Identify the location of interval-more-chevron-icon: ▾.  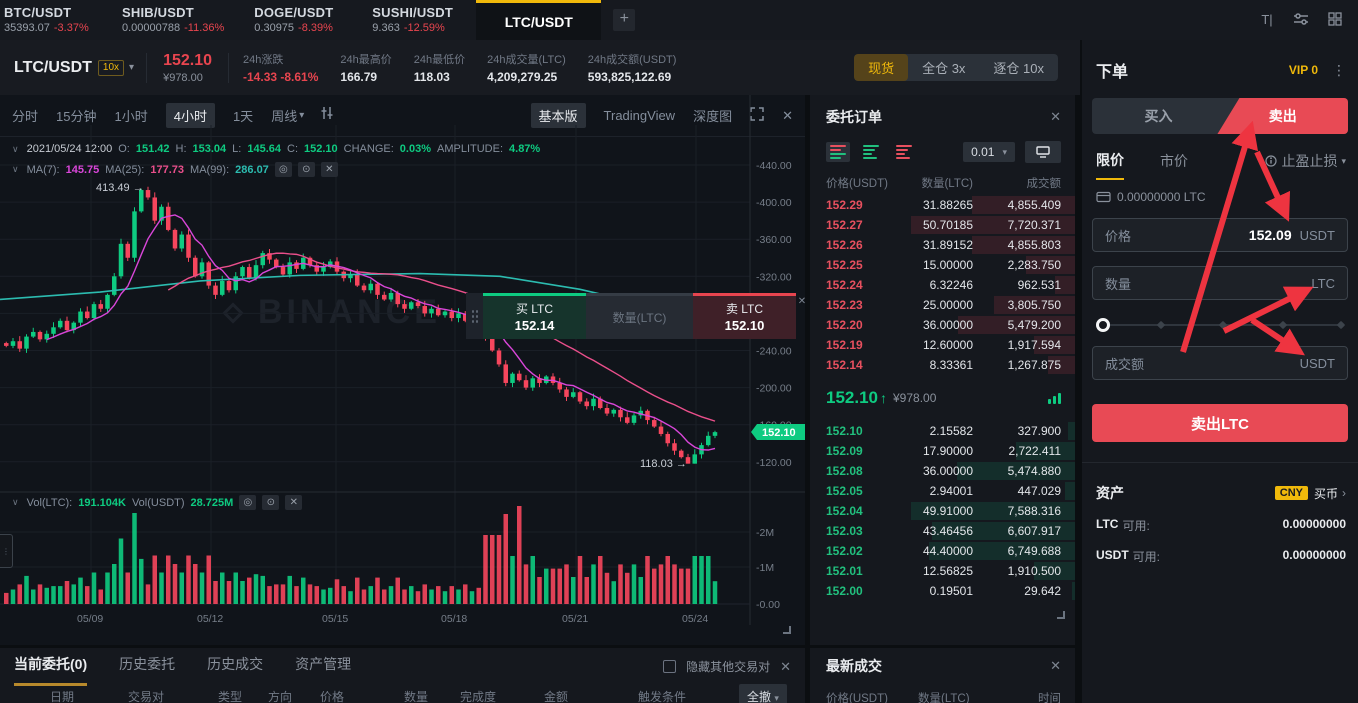
(302, 115).